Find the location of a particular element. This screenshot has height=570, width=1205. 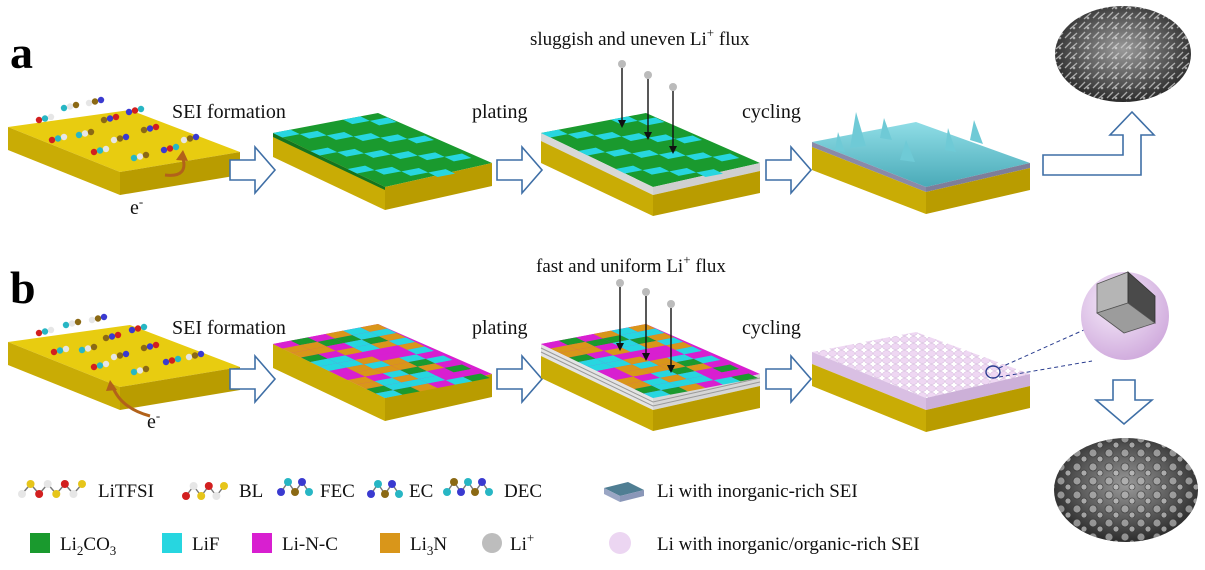

cross-section-sphere is located at coordinates (1125, 315).